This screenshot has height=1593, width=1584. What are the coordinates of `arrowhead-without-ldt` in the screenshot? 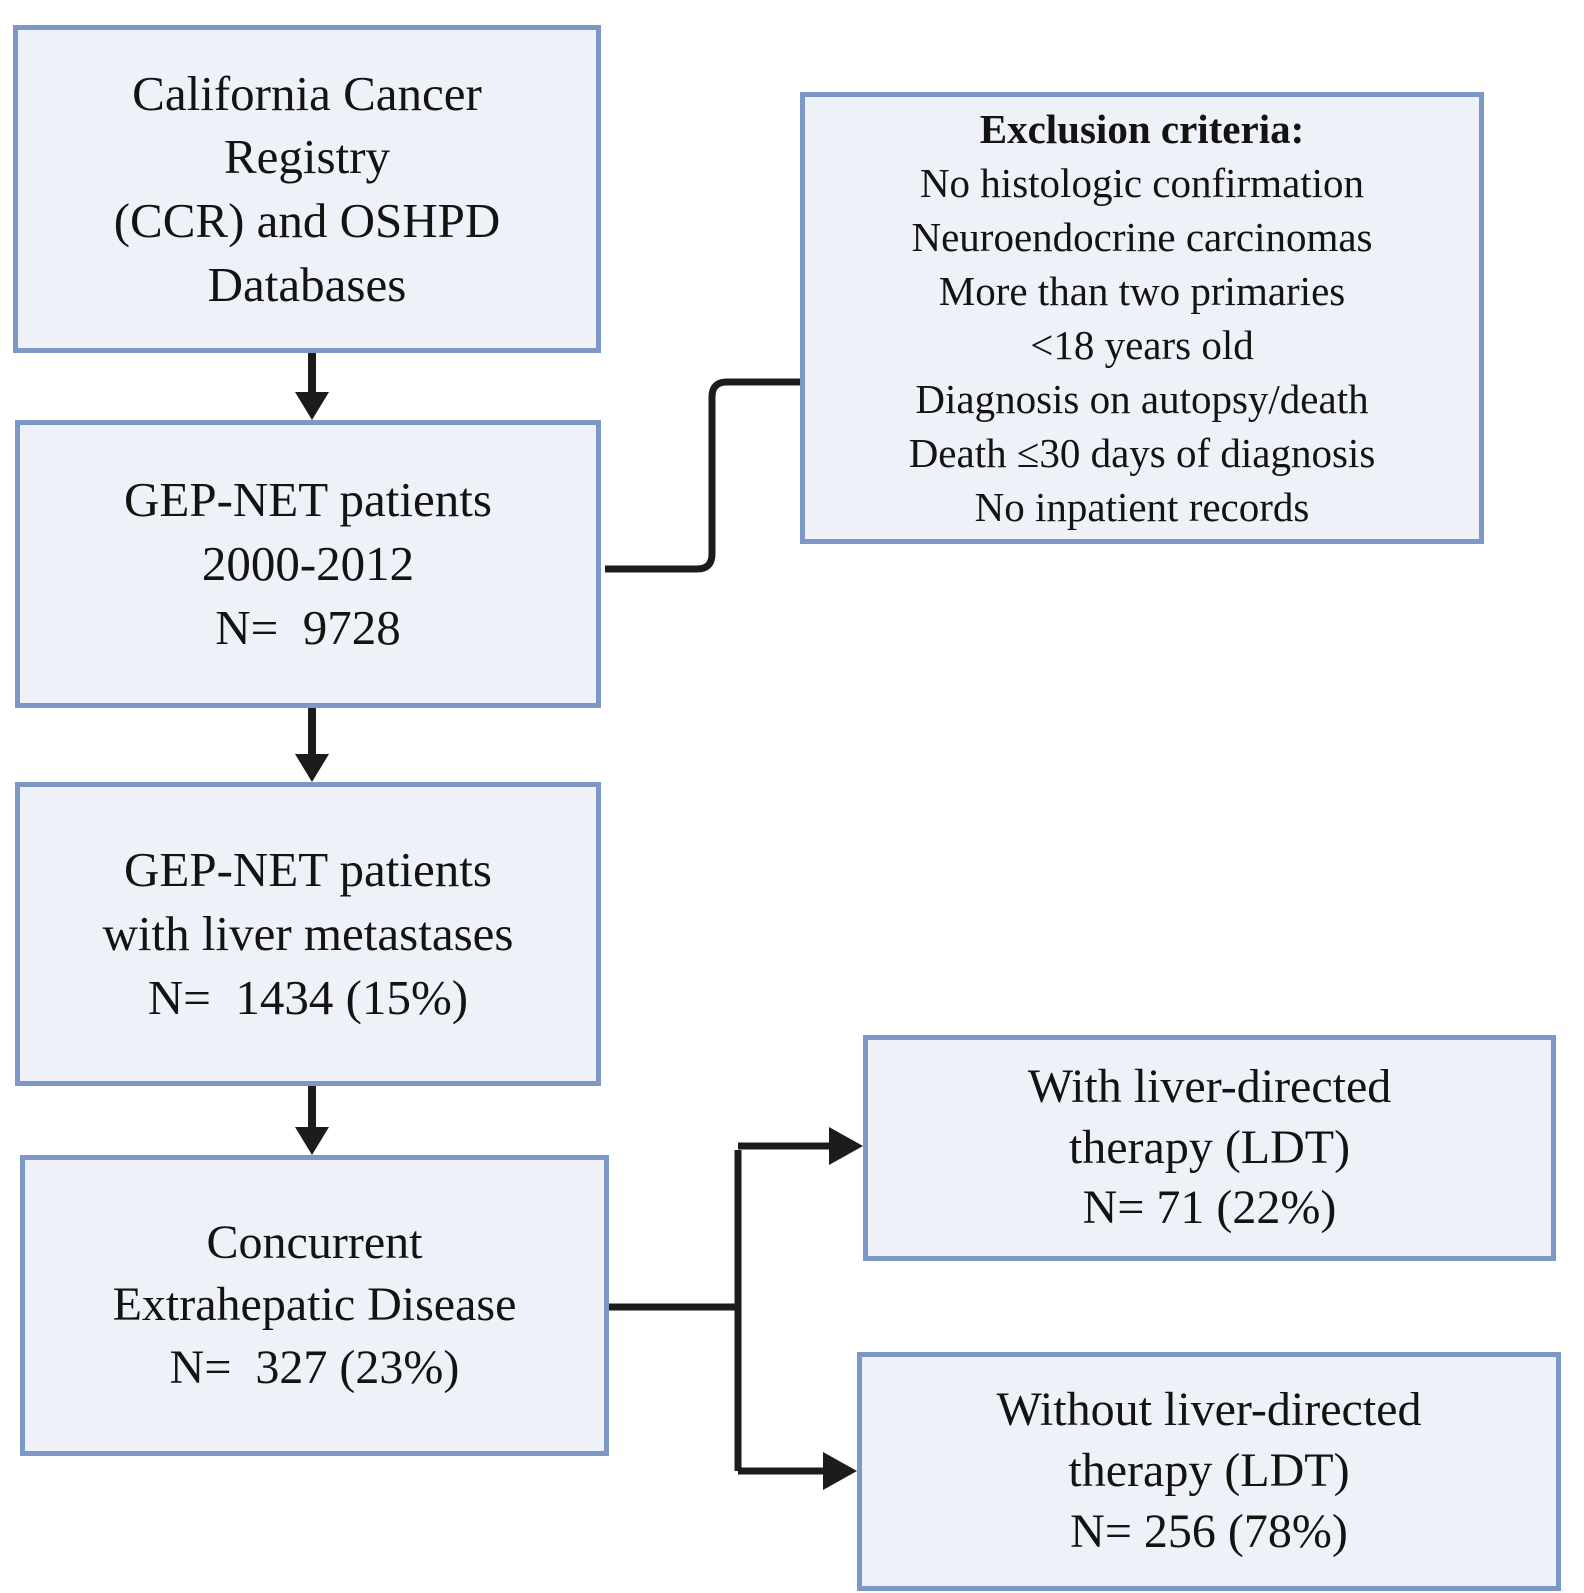 It's located at (840, 1471).